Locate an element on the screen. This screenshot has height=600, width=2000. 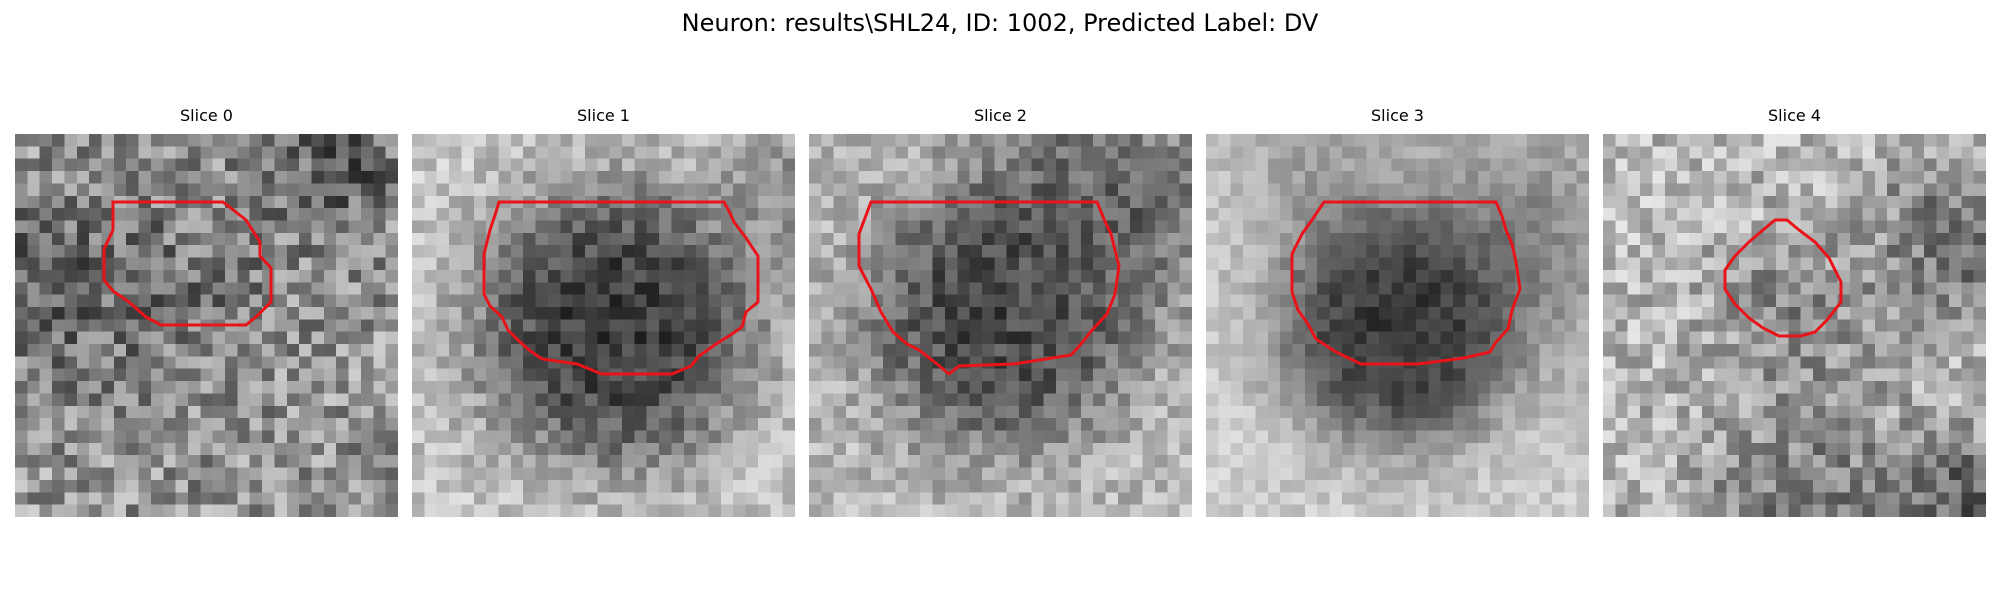
slice-panel-0: Slice 0 is located at coordinates (206, 312).